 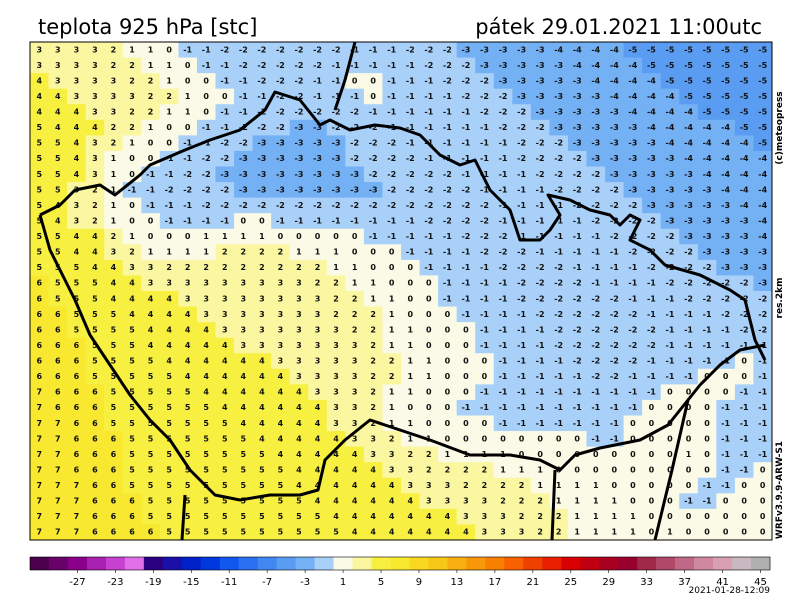 I want to click on colorbar-label: 25, so click(x=570, y=582).